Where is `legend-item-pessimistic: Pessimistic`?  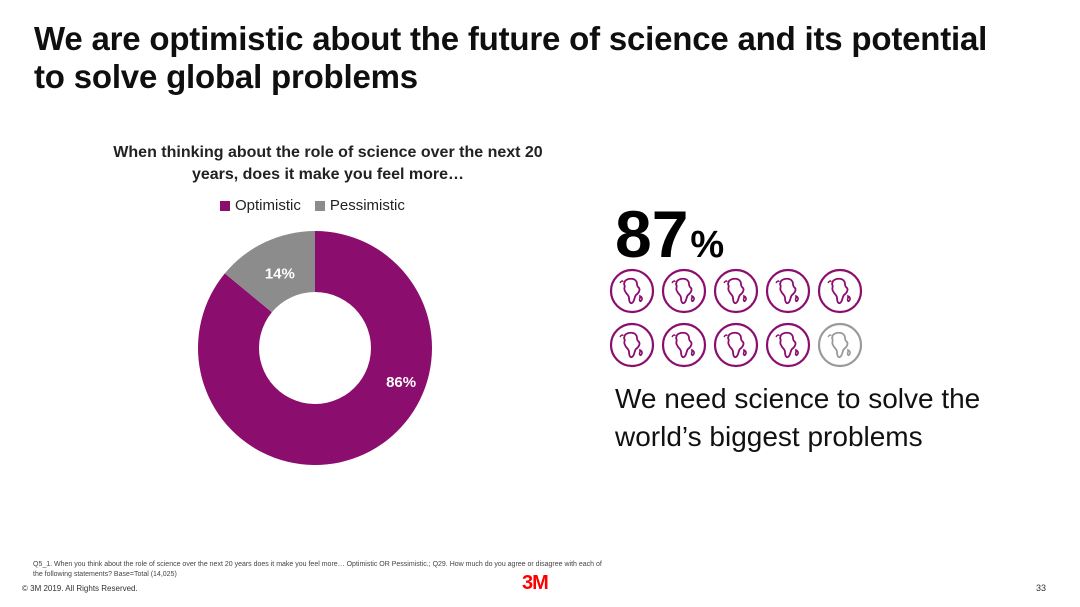
legend-item-pessimistic: Pessimistic is located at coordinates (359, 205).